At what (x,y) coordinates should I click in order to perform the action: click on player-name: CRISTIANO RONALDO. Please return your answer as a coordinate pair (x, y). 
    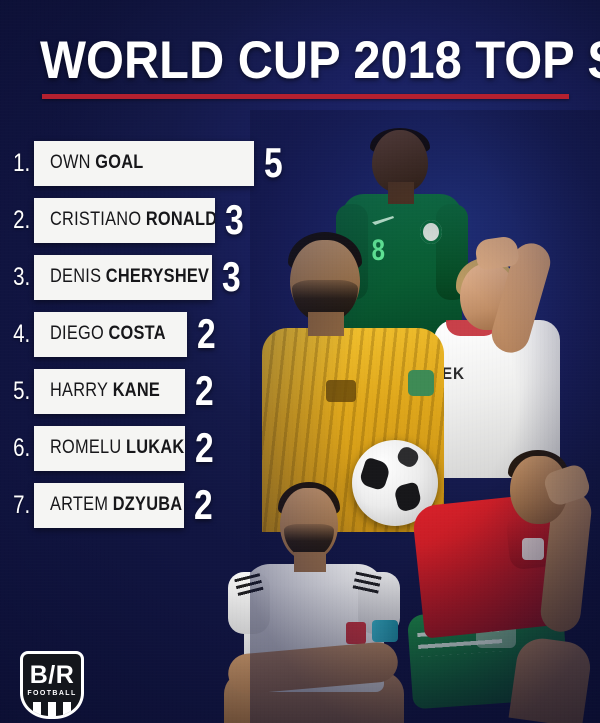
    Looking at the image, I should click on (132, 220).